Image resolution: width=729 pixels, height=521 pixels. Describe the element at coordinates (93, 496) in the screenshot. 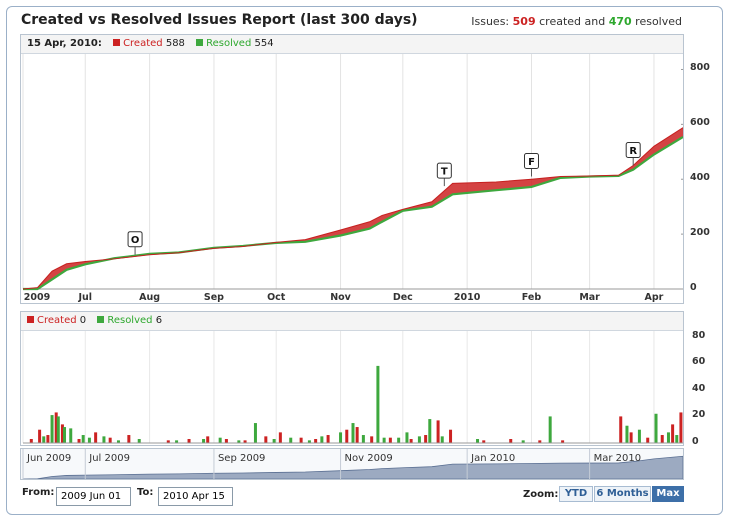

I see `from-date-input: 2009 Jun 01` at that location.